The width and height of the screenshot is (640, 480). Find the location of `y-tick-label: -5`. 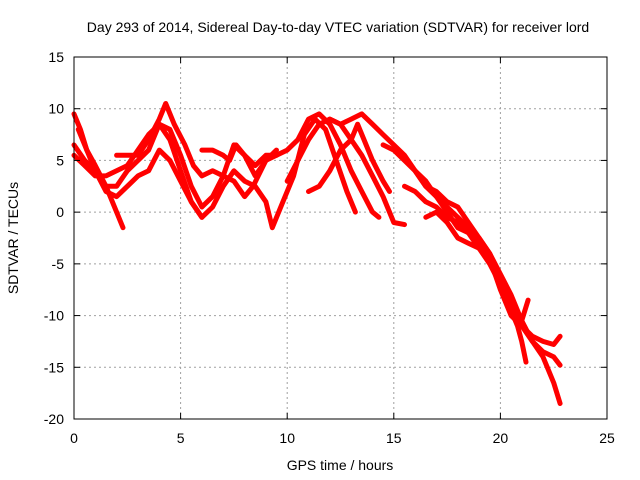

y-tick-label: -5 is located at coordinates (58, 264).